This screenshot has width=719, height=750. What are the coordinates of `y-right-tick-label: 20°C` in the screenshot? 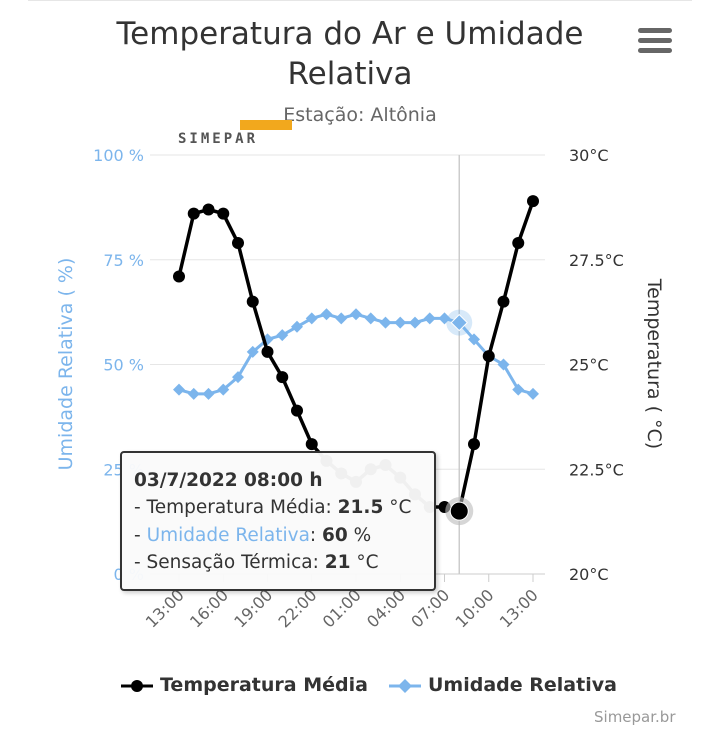 It's located at (589, 574).